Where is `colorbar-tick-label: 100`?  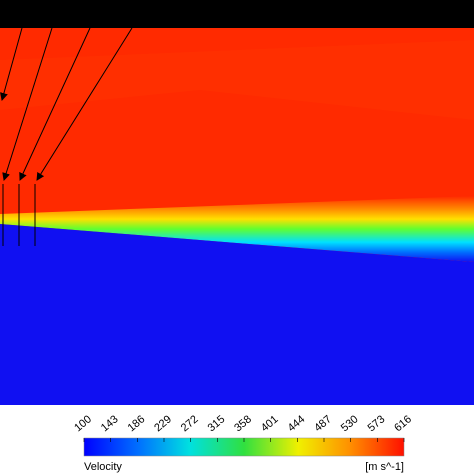 colorbar-tick-label: 100 is located at coordinates (83, 423).